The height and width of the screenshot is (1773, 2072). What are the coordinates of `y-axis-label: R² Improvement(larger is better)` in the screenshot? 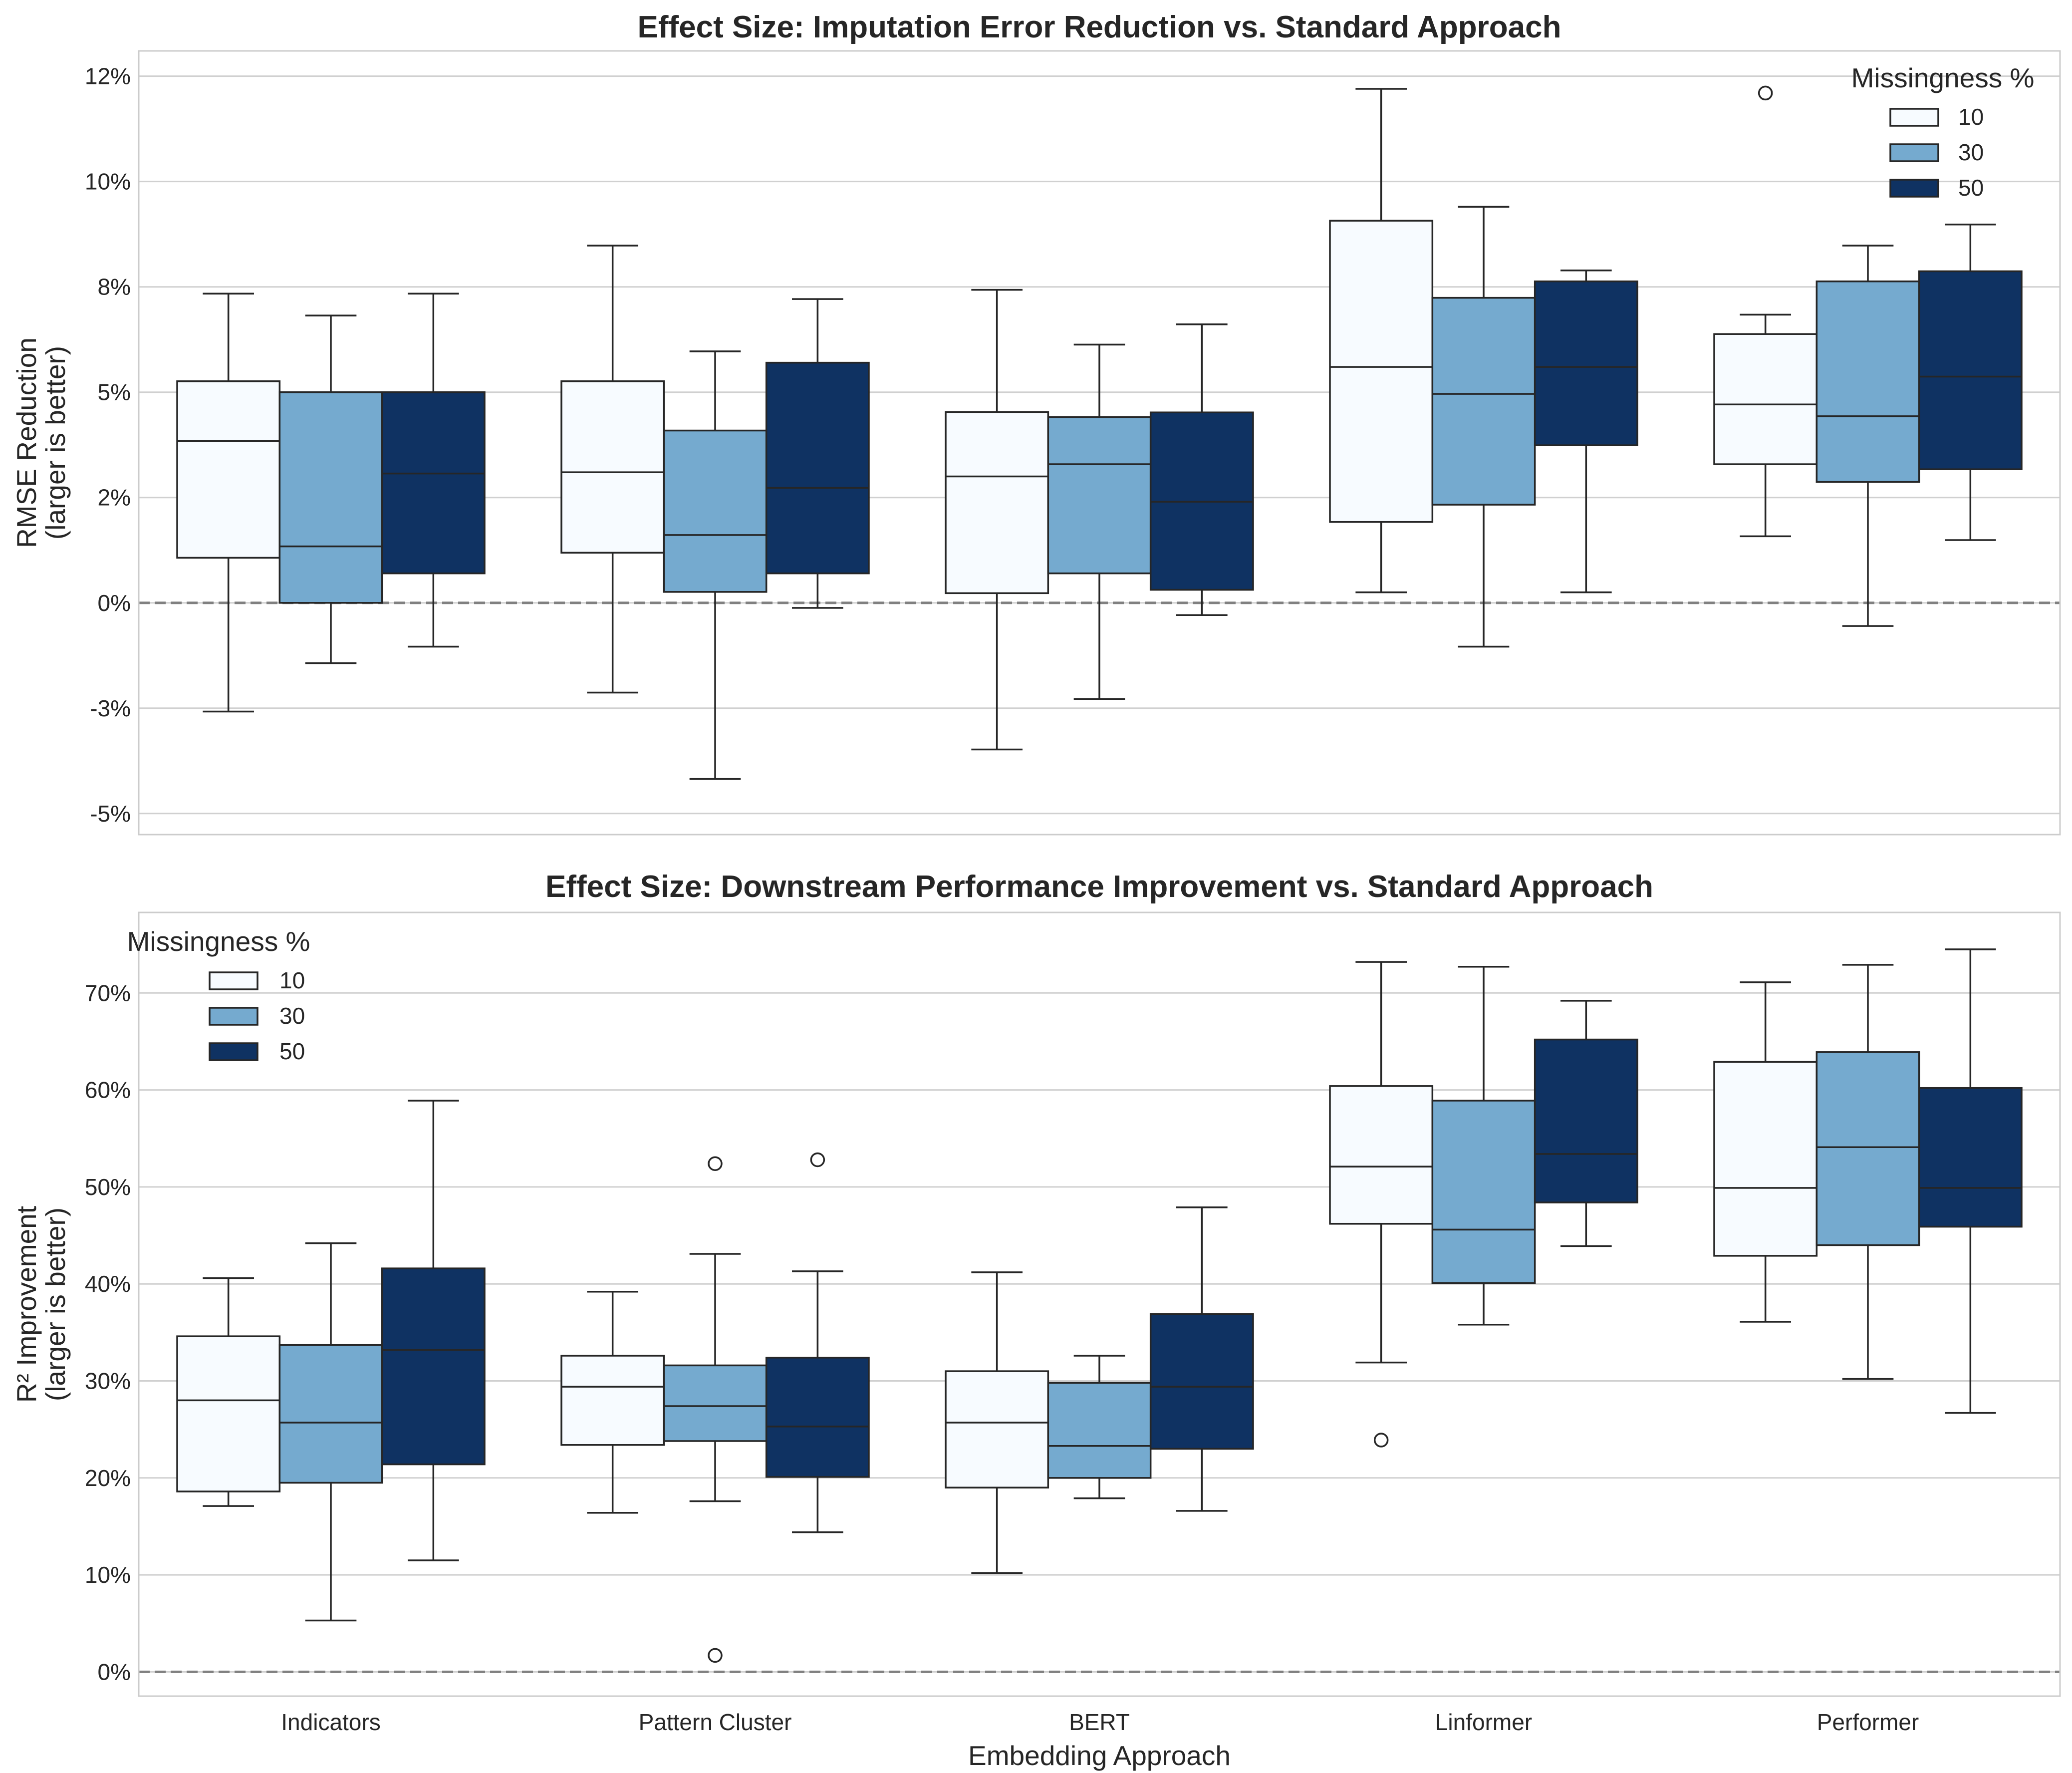 It's located at (41, 1304).